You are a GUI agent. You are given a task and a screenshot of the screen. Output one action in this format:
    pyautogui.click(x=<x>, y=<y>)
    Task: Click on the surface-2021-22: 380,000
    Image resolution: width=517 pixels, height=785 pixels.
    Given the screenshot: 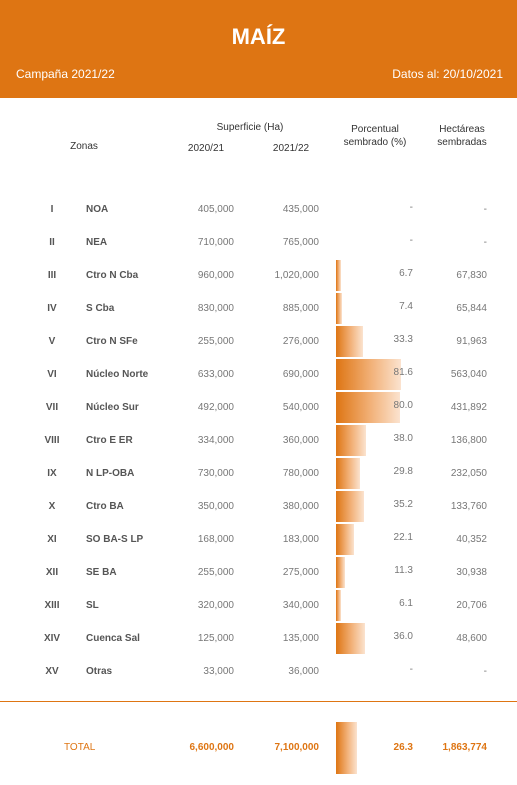 What is the action you would take?
    pyautogui.click(x=300, y=506)
    